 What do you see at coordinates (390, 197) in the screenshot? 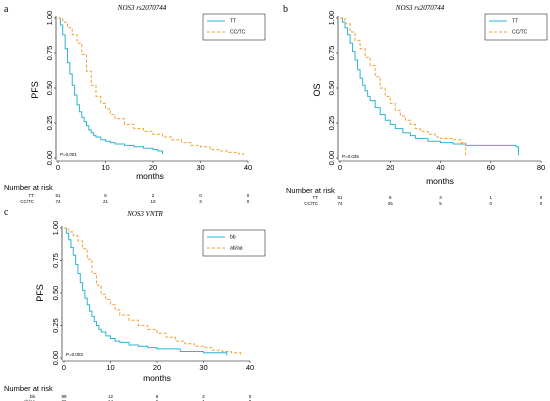
I see `risk-count: 8` at bounding box center [390, 197].